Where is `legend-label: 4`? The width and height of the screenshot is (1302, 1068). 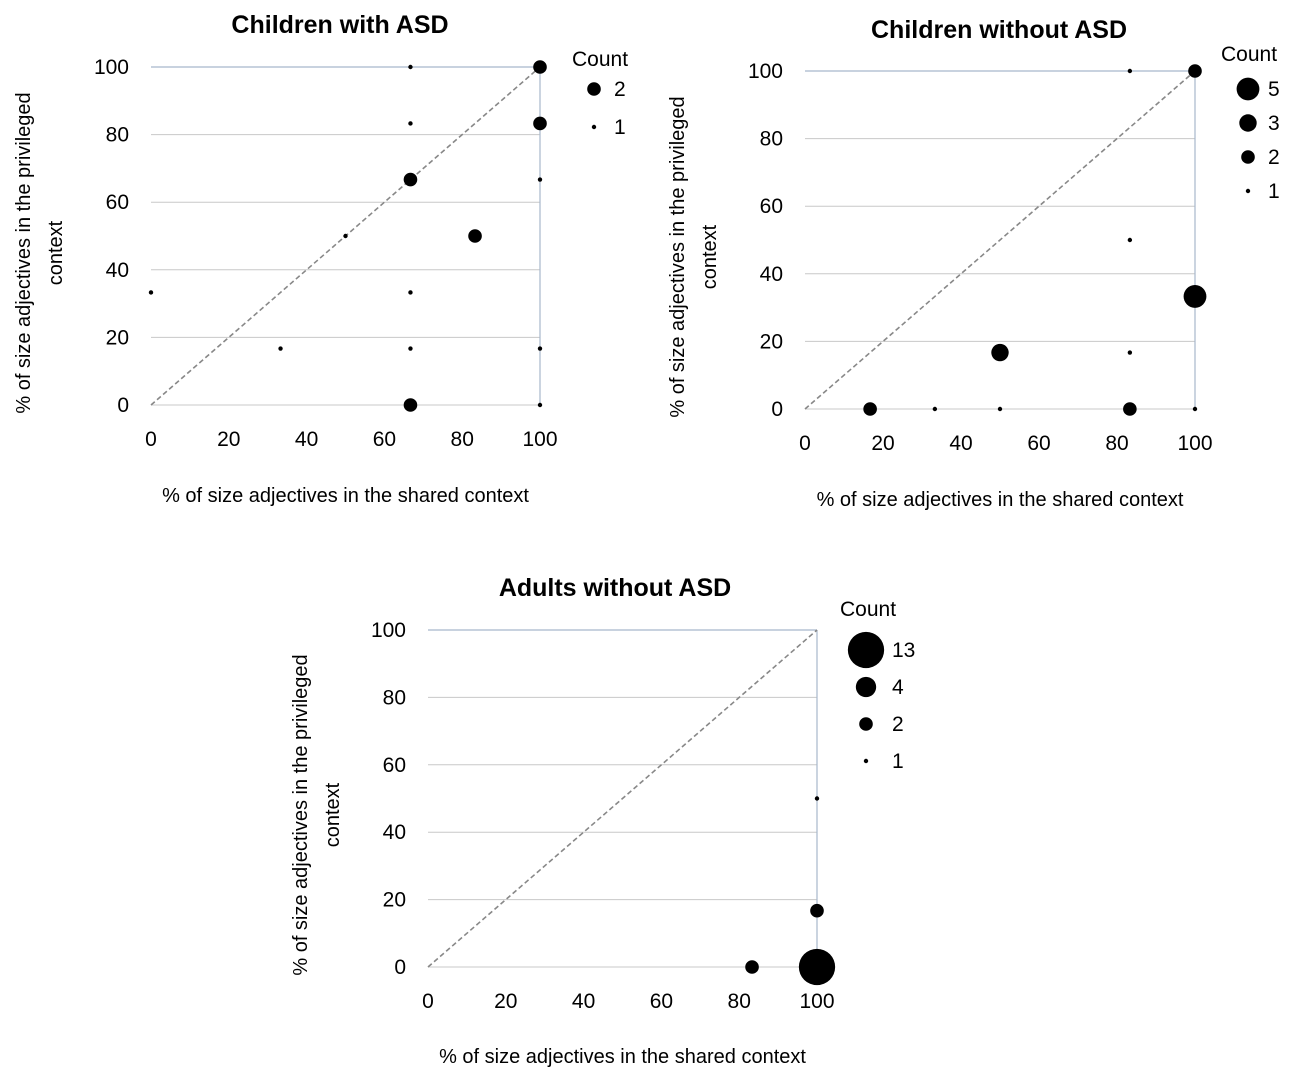
legend-label: 4 is located at coordinates (898, 687).